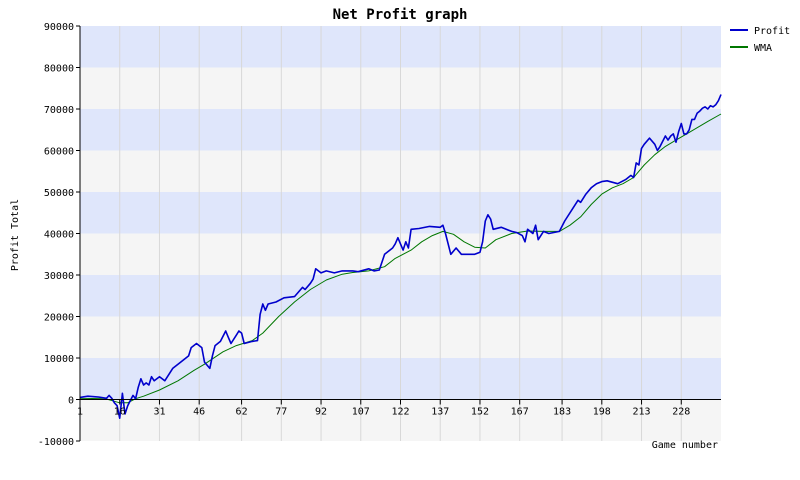 The image size is (800, 480). What do you see at coordinates (59, 359) in the screenshot?
I see `y-tick-label: 10000` at bounding box center [59, 359].